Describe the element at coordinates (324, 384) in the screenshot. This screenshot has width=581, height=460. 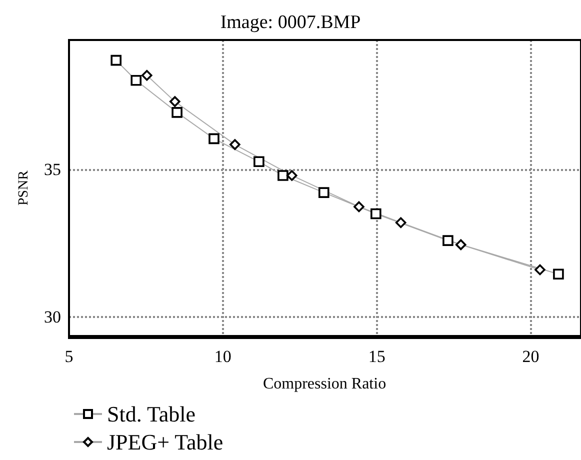
I see `x-axis-title: Compression Ratio` at that location.